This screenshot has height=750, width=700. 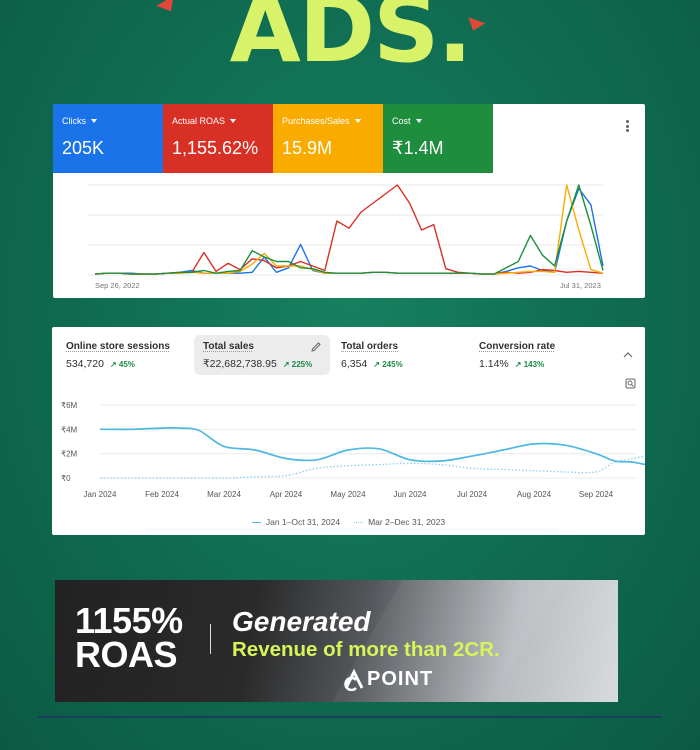 What do you see at coordinates (494, 364) in the screenshot?
I see `metric-value: 1.14%` at bounding box center [494, 364].